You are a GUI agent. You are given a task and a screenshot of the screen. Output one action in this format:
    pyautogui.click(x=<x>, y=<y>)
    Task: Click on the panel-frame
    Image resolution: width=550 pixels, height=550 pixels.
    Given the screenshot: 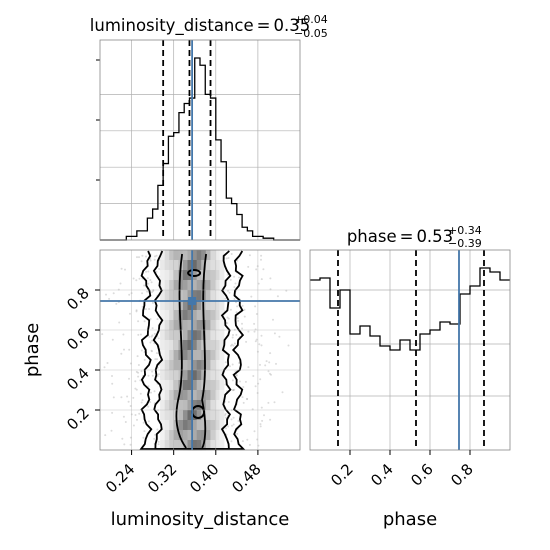 What is the action you would take?
    pyautogui.click(x=410, y=350)
    